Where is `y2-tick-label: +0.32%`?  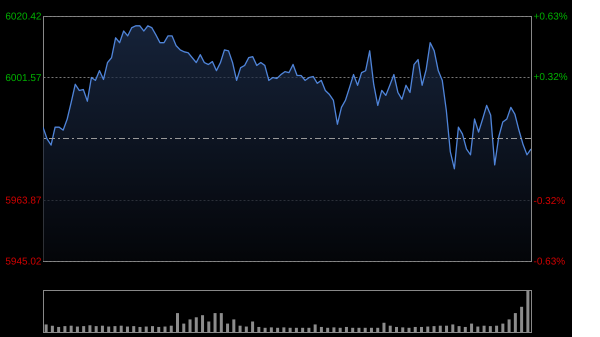 y2-tick-label: +0.32% is located at coordinates (551, 77).